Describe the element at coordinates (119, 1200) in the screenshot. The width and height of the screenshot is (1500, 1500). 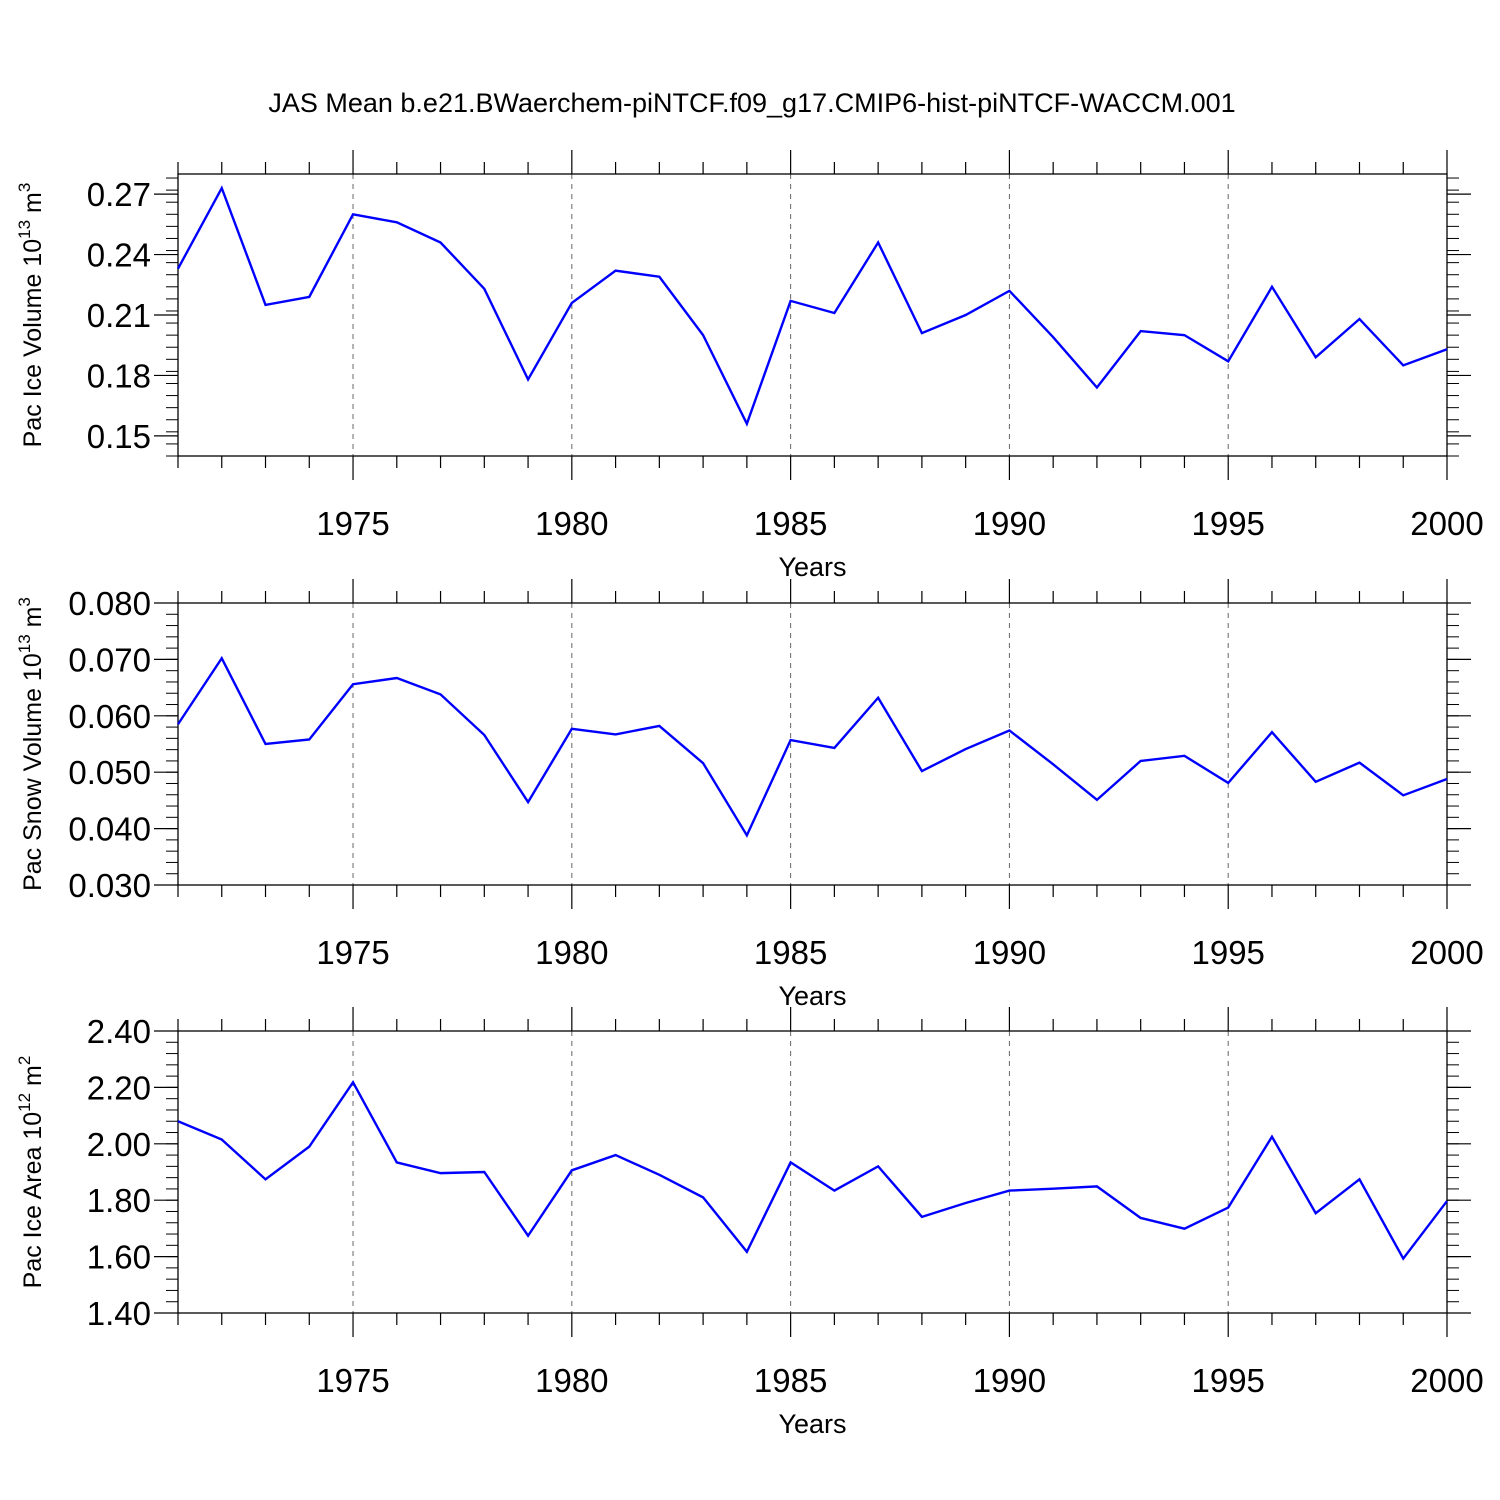
I see `y-tick-label: 1.80` at that location.